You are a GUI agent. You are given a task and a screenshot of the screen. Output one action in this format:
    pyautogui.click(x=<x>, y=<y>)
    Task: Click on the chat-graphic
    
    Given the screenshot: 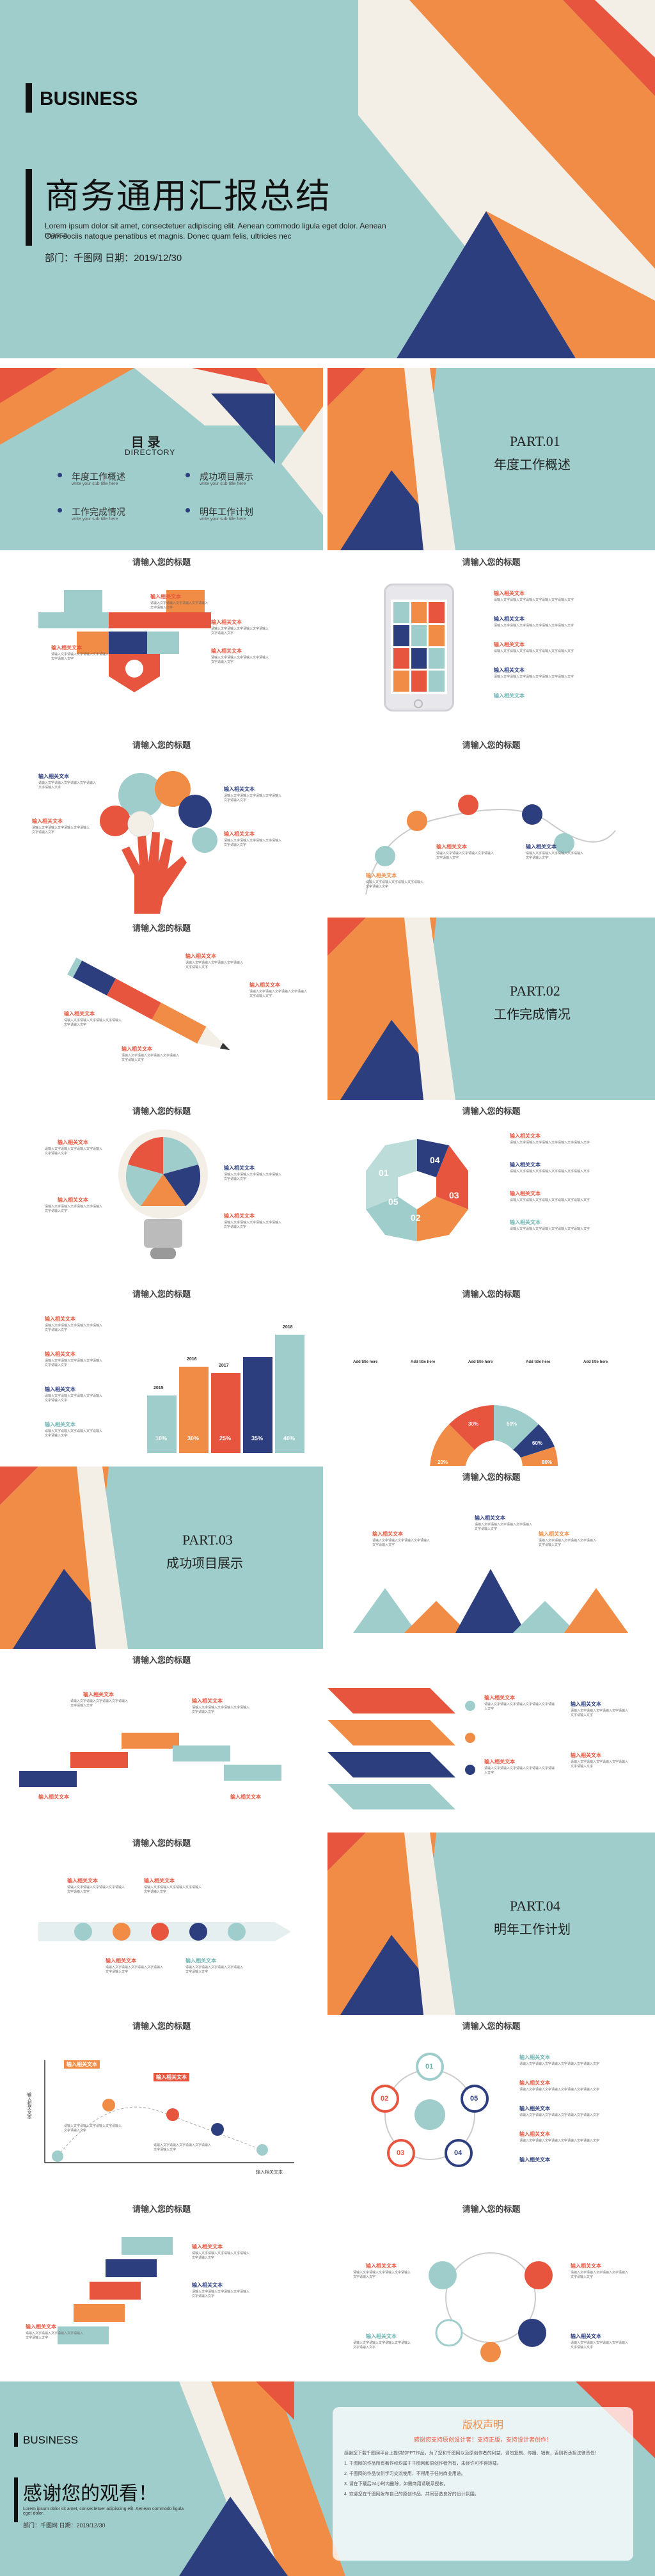 What is the action you would take?
    pyautogui.click(x=115, y=2291)
    